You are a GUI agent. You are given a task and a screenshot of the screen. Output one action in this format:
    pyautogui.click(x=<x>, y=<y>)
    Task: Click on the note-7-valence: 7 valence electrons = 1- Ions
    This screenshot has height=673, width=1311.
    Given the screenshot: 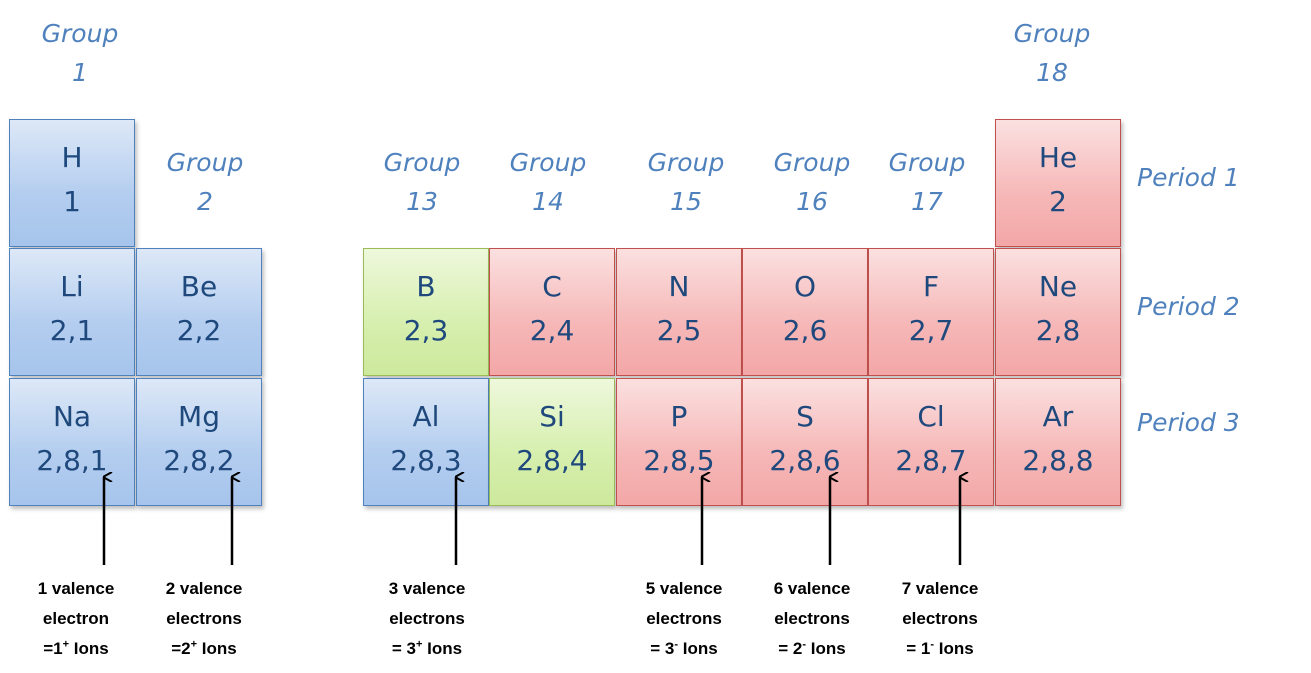 What is the action you would take?
    pyautogui.click(x=940, y=619)
    